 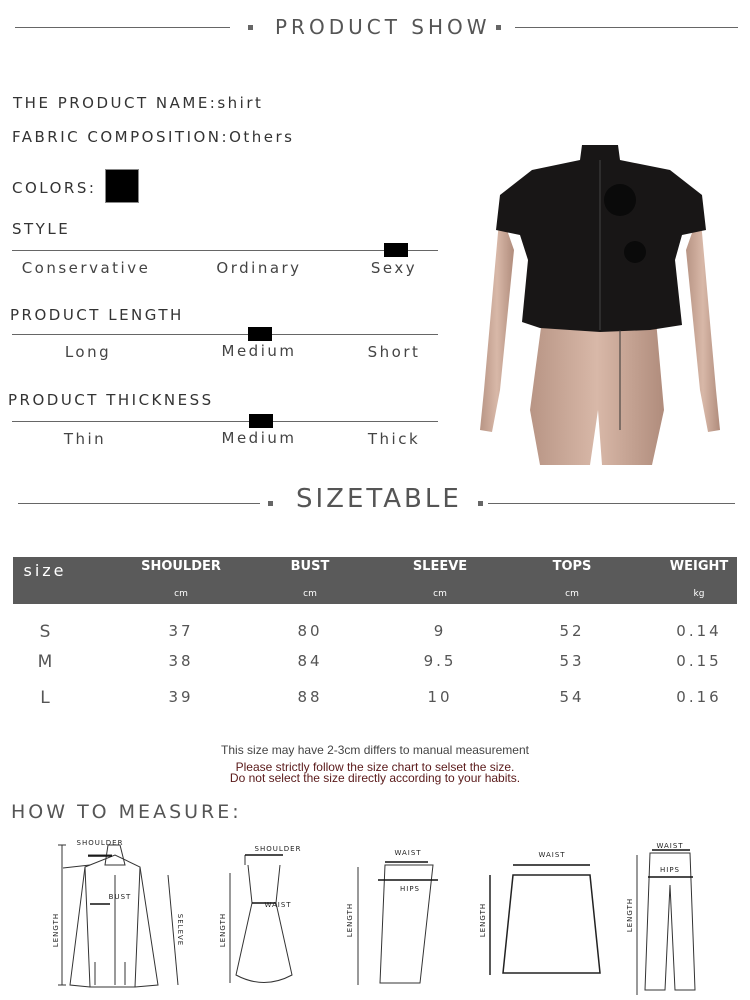 What do you see at coordinates (699, 594) in the screenshot?
I see `unit-label: kg` at bounding box center [699, 594].